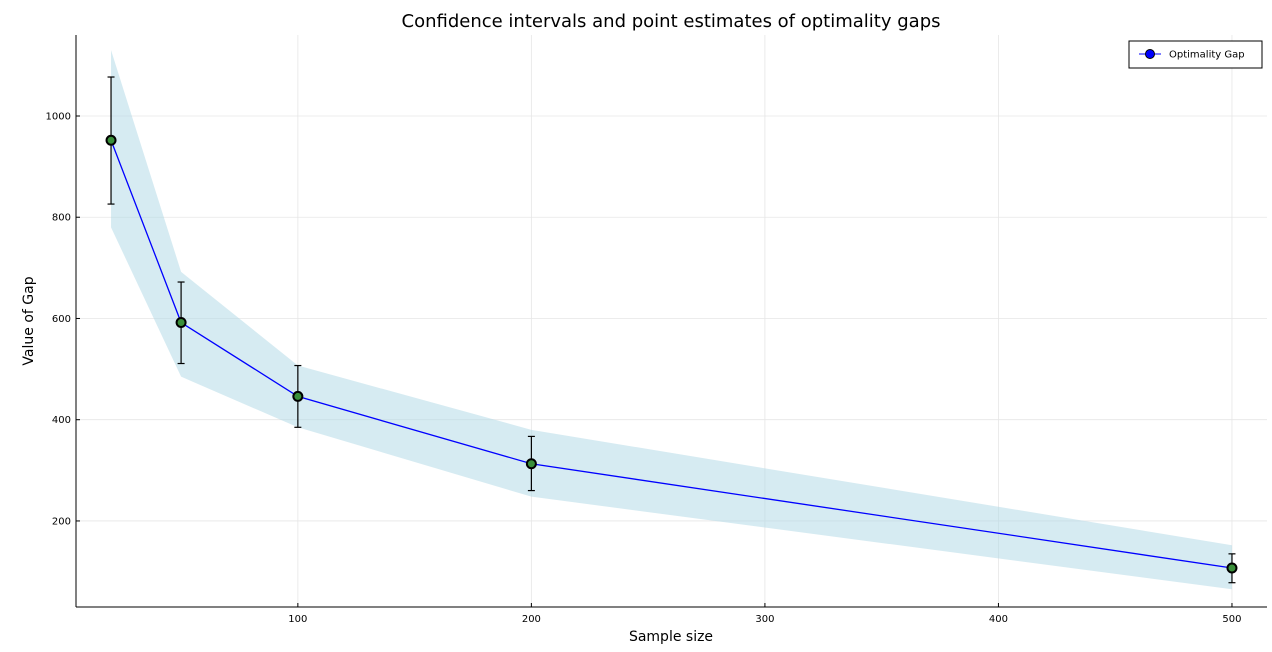 Image resolution: width=1272 pixels, height=652 pixels. What do you see at coordinates (297, 619) in the screenshot?
I see `x-tick-label: 100` at bounding box center [297, 619].